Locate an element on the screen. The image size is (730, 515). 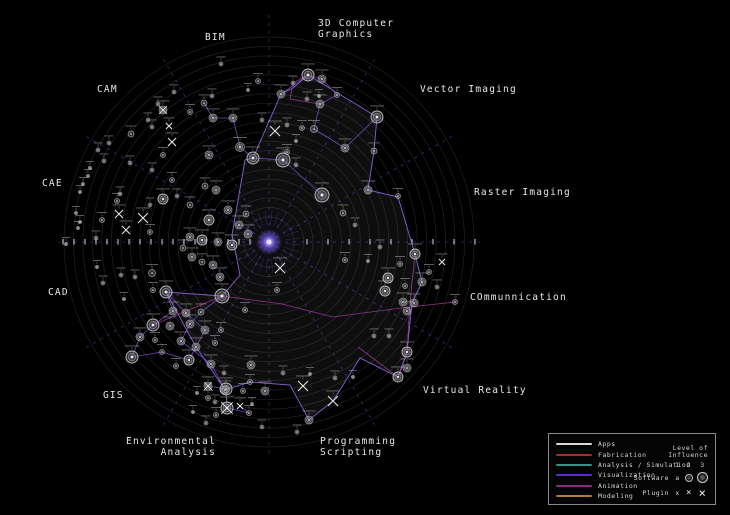
animation-line-swatch is located at coordinates (574, 485).